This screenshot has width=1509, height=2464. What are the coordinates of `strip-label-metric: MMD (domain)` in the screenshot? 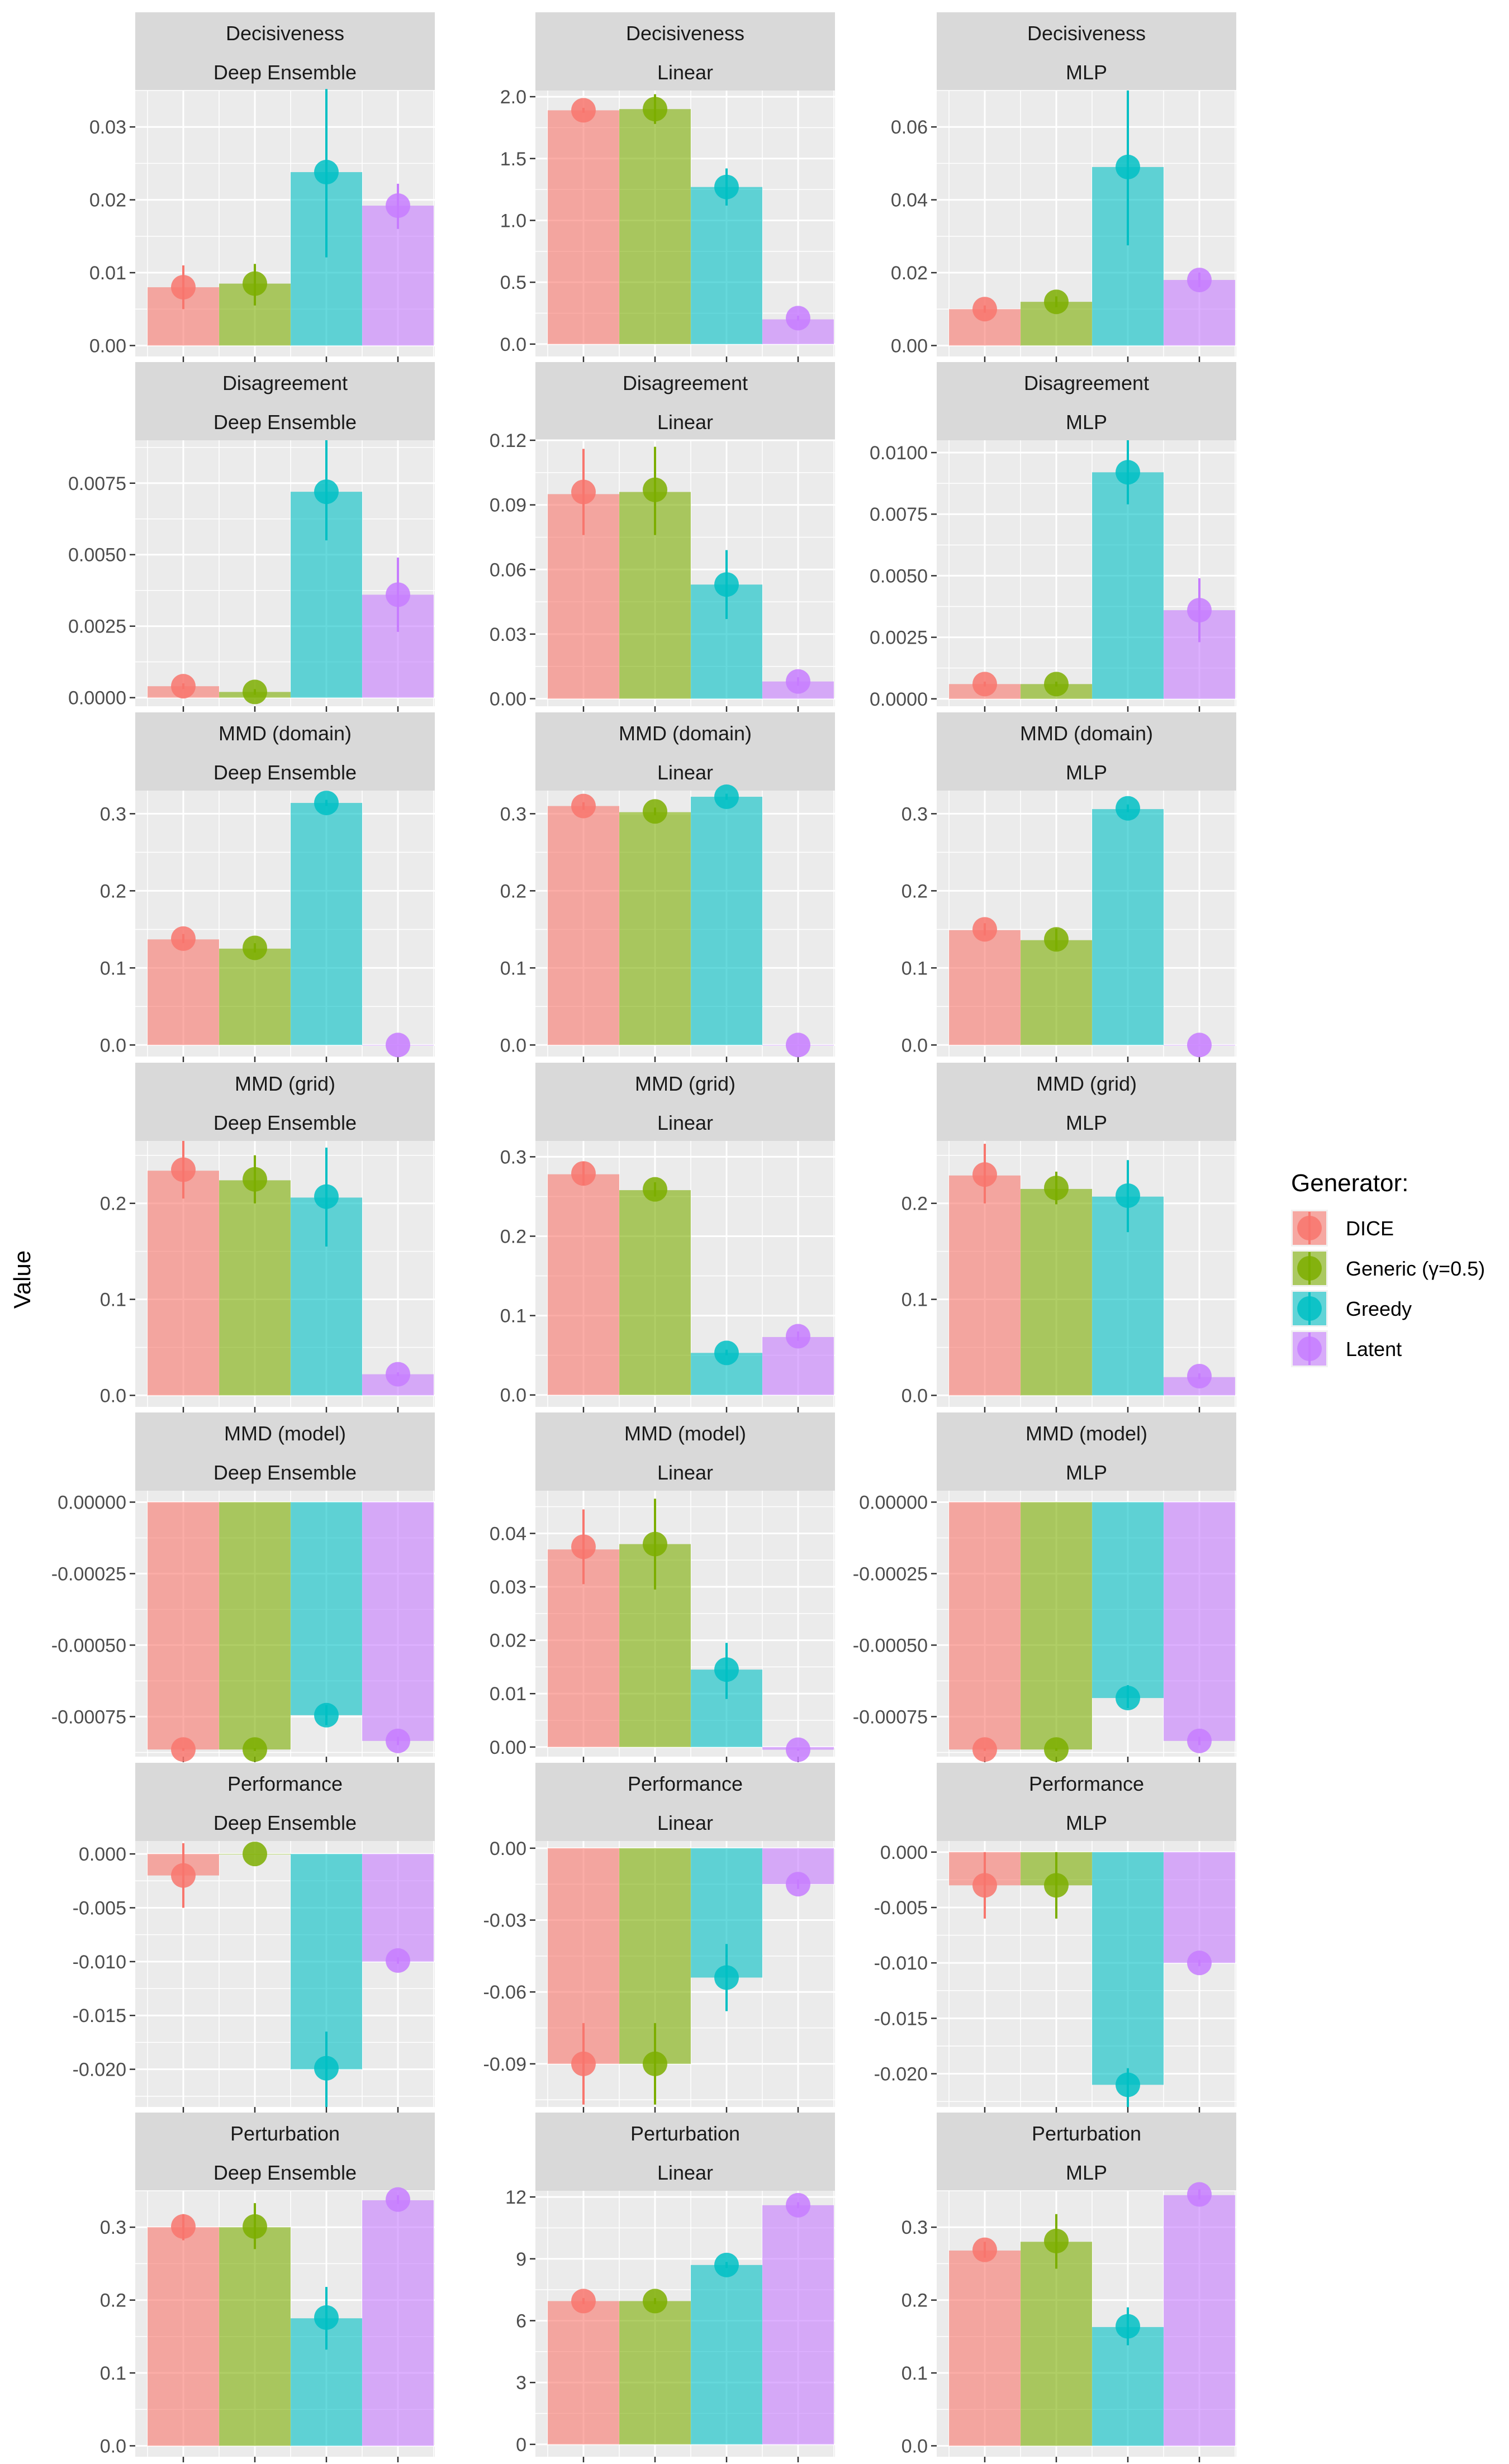 It's located at (685, 733).